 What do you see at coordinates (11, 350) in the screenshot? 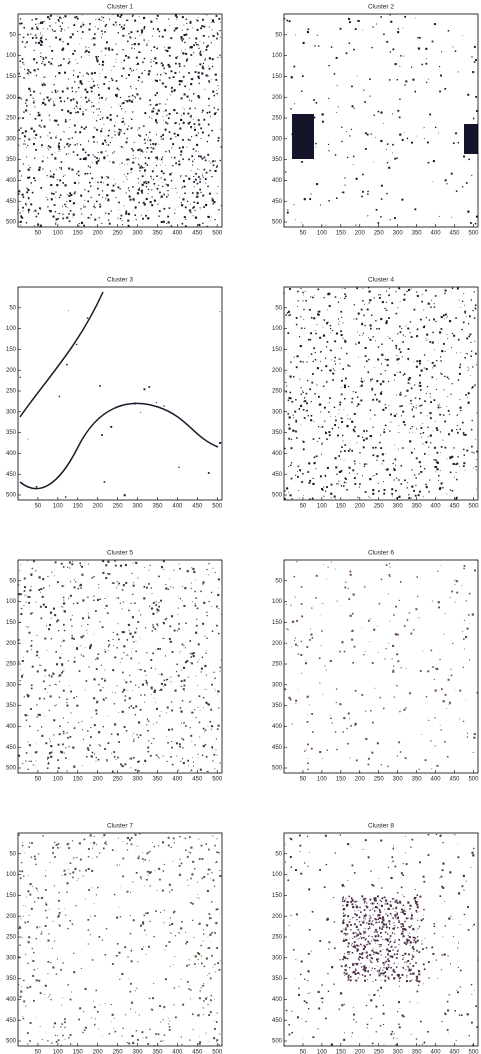
I see `y-tick-label: 150` at bounding box center [11, 350].